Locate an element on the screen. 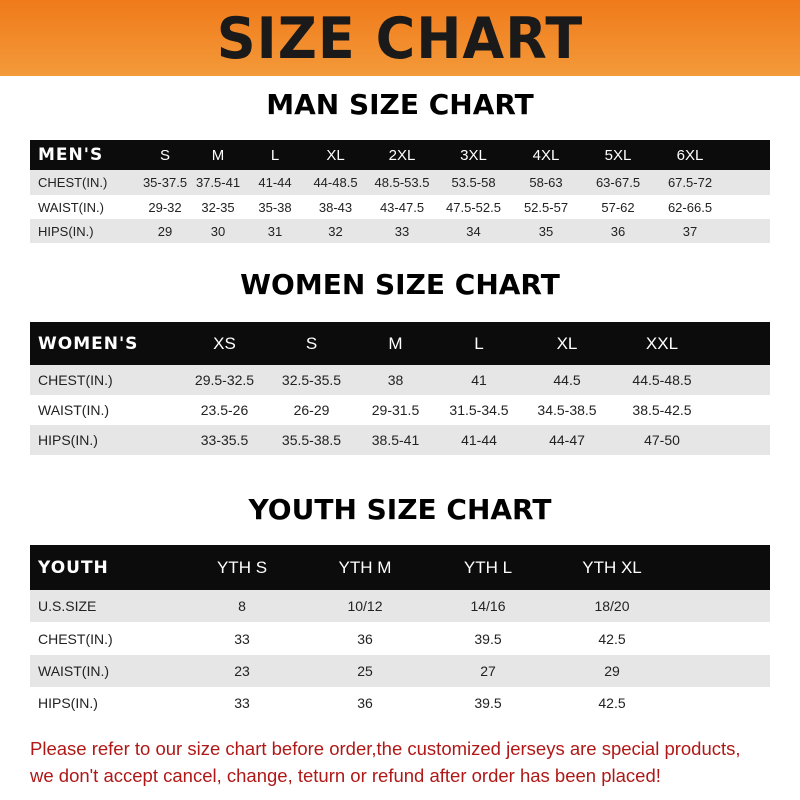 The height and width of the screenshot is (800, 800). cell: 32 is located at coordinates (335, 231).